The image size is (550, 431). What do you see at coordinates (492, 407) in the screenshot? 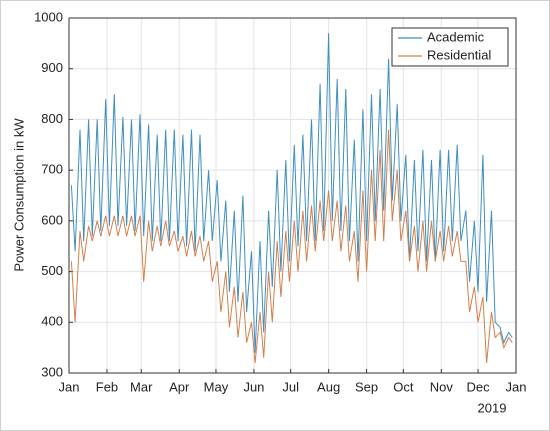
I see `year-label: 2019` at bounding box center [492, 407].